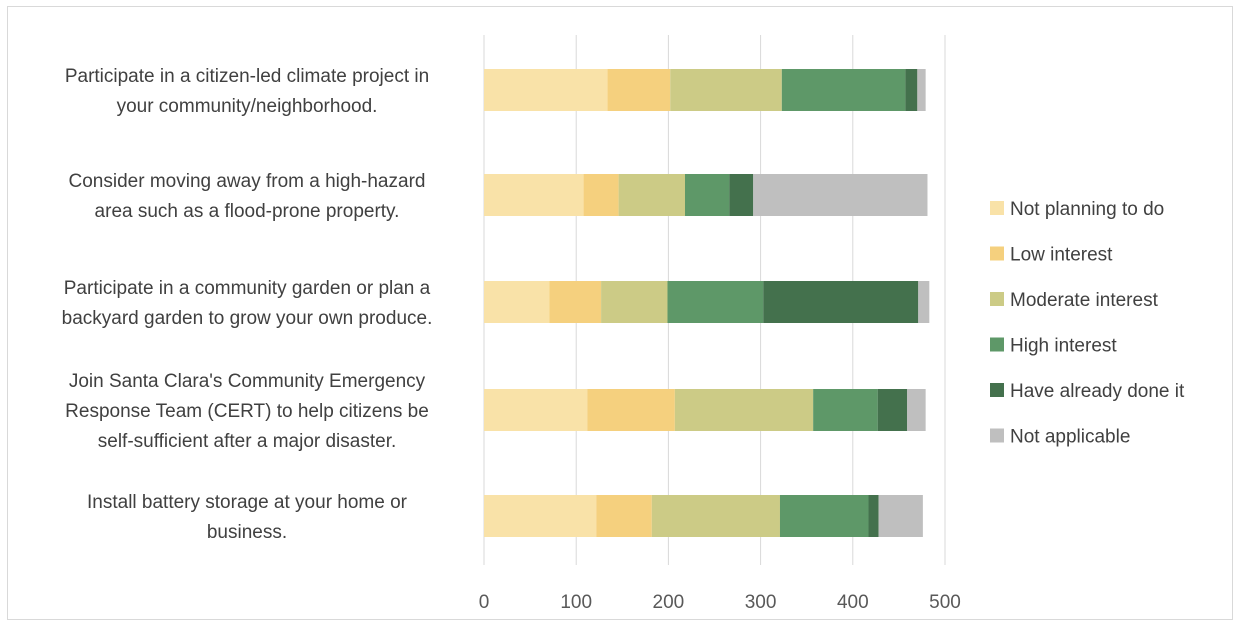 The width and height of the screenshot is (1237, 624). I want to click on category-label-line: Response Team (CERT) to help citizens be, so click(247, 411).